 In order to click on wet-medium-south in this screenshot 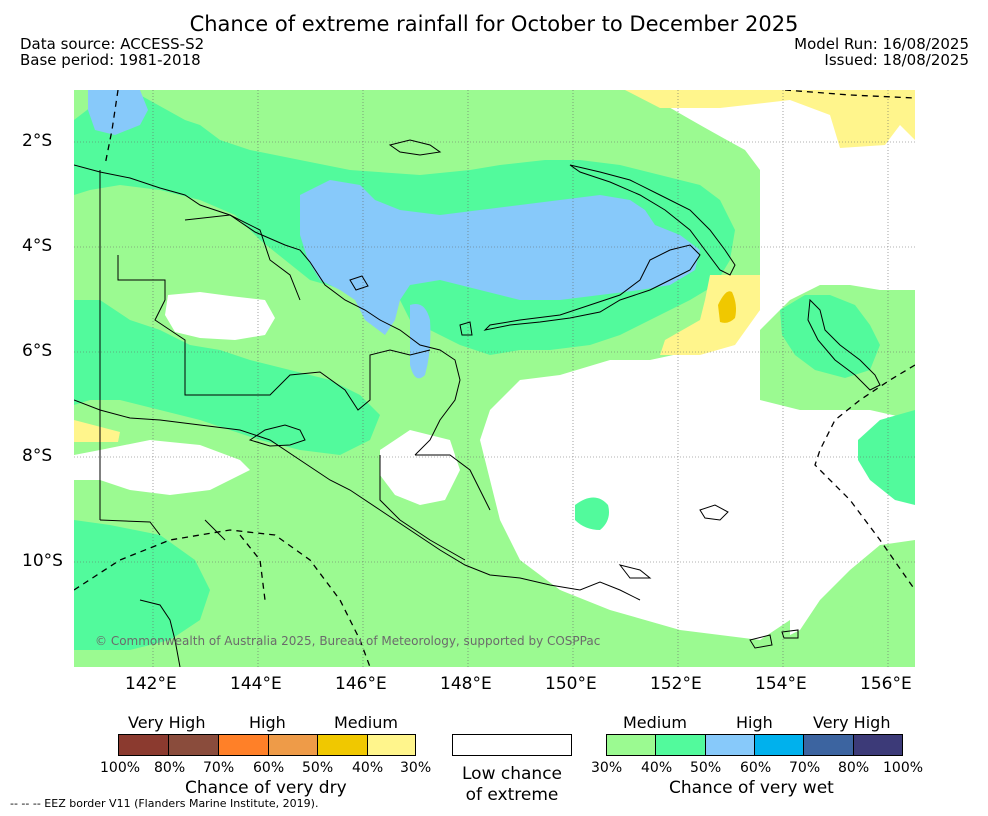, I will do `click(675, 628)`.